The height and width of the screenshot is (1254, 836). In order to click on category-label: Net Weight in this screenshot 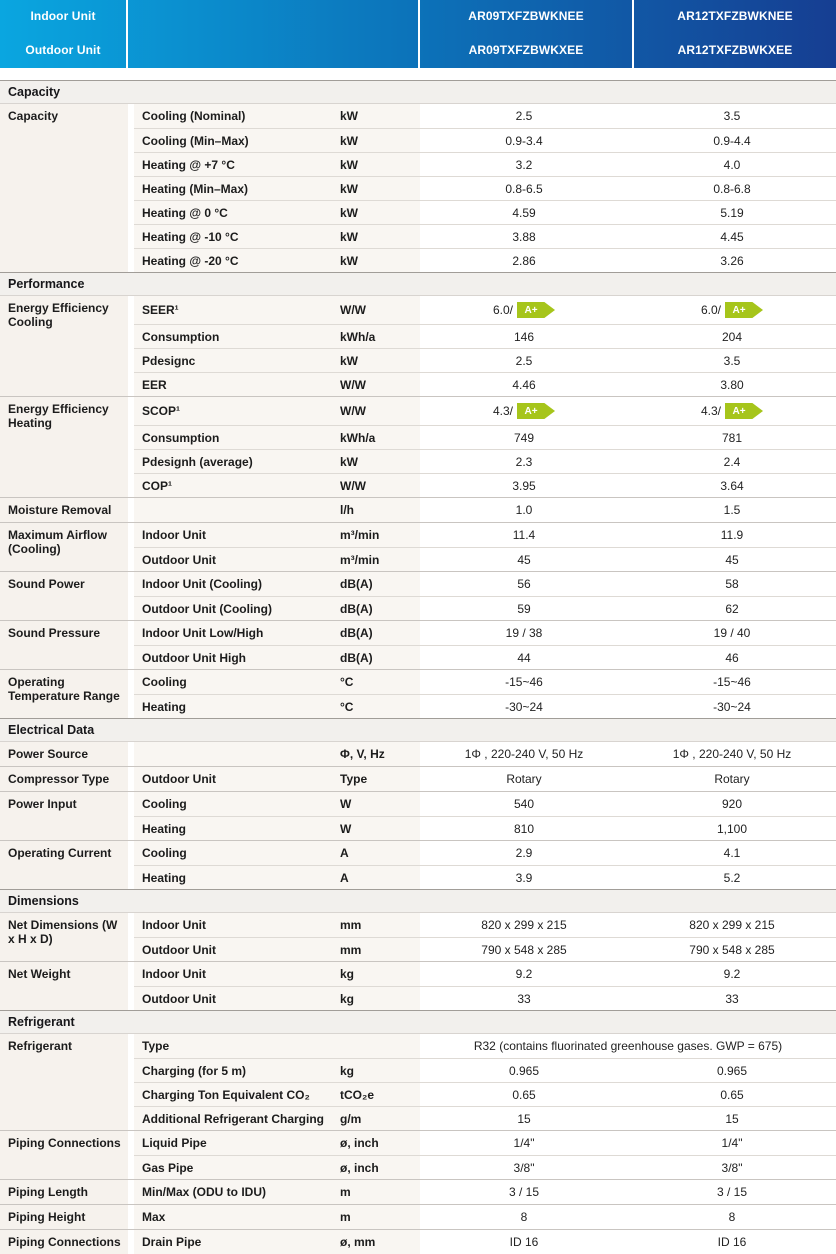, I will do `click(64, 986)`.